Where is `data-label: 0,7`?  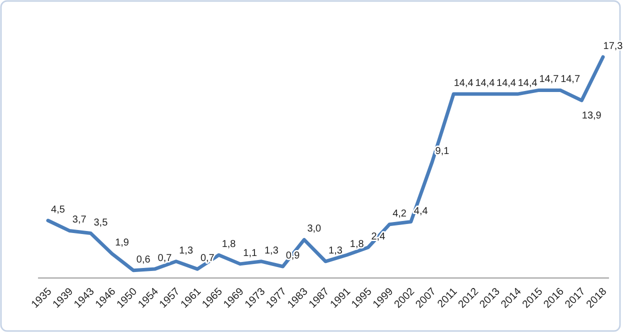
data-label: 0,7 is located at coordinates (165, 258).